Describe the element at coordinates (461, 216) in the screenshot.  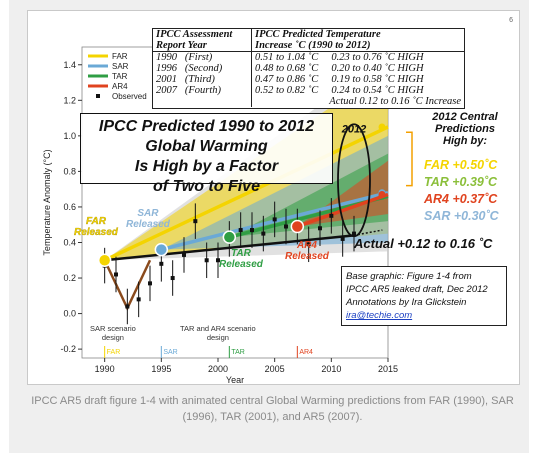
I see `prediction-sar: SAR +0.30˚C` at that location.